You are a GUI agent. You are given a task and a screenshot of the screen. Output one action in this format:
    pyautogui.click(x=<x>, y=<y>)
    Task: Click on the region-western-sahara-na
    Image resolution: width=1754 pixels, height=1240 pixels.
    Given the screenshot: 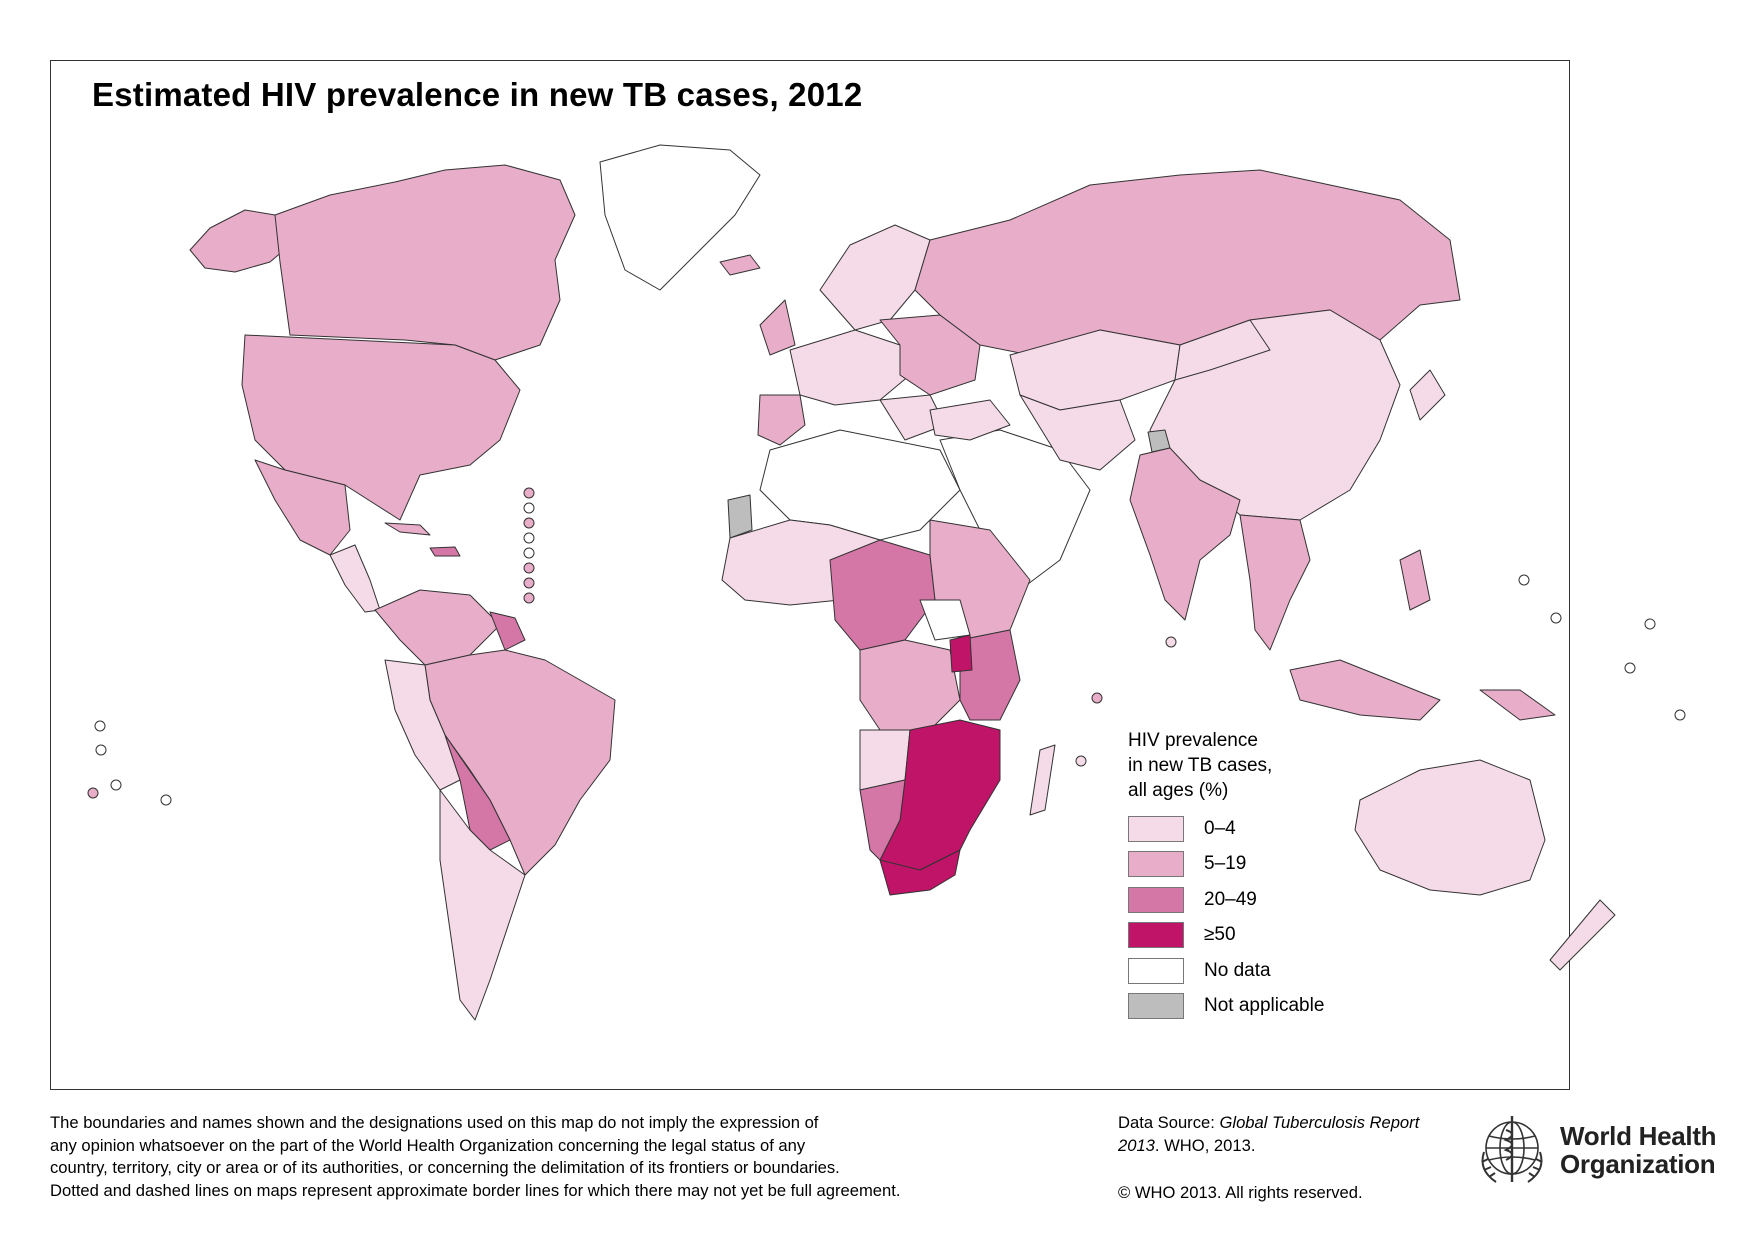 What is the action you would take?
    pyautogui.click(x=740, y=516)
    